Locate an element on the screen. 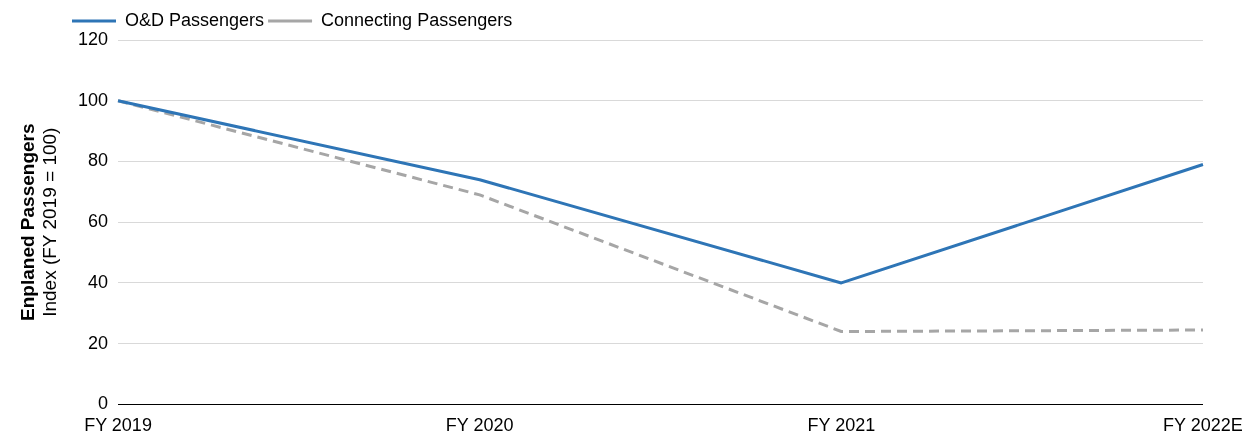 The width and height of the screenshot is (1254, 448). y-tick-label: 60 is located at coordinates (98, 221).